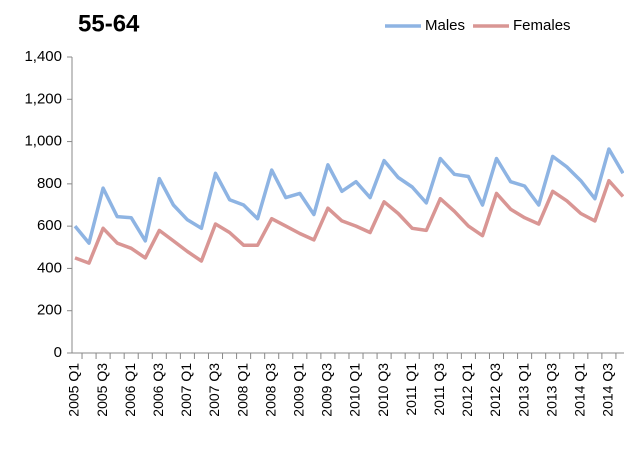 This screenshot has width=624, height=456. What do you see at coordinates (355, 390) in the screenshot?
I see `x-tick-label: 2010 Q1` at bounding box center [355, 390].